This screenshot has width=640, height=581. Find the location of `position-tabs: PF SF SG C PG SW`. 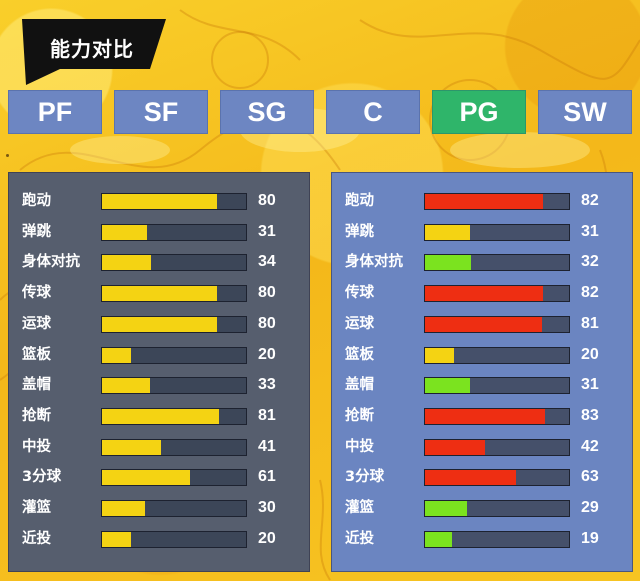

position-tabs: PF SF SG C PG SW is located at coordinates (320, 112).